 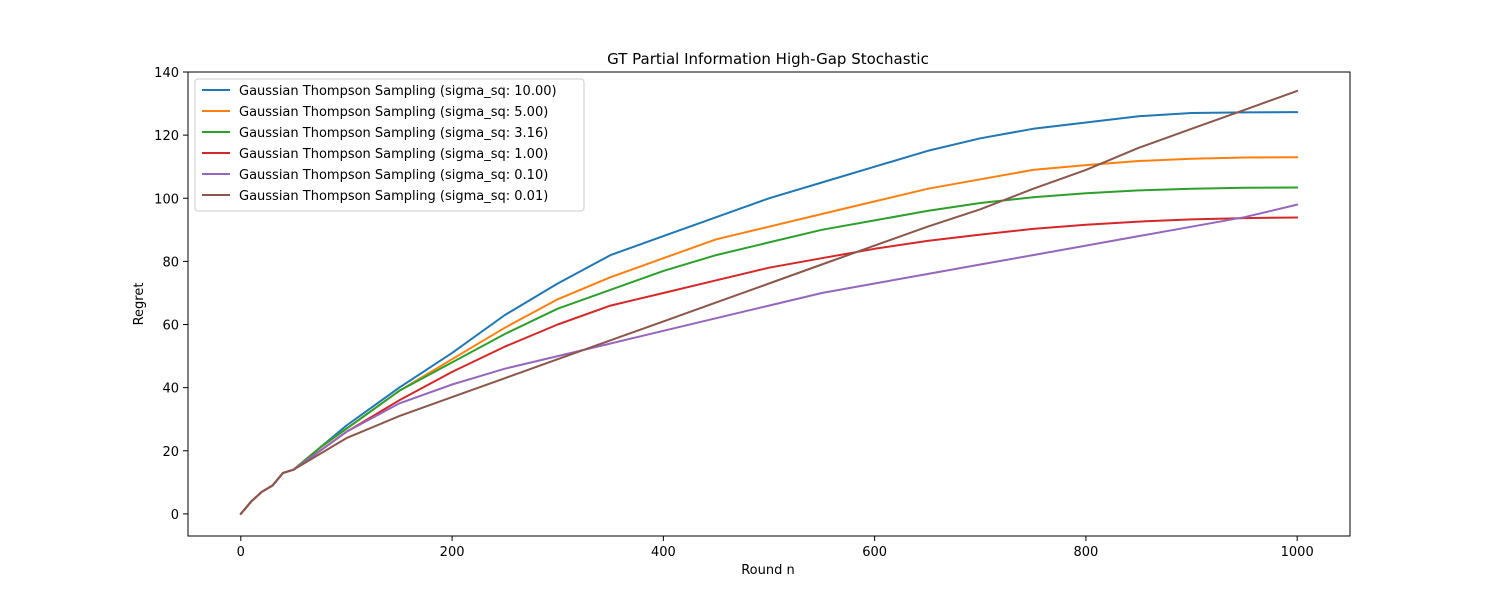 I want to click on x-tick-label: 400, so click(x=663, y=552).